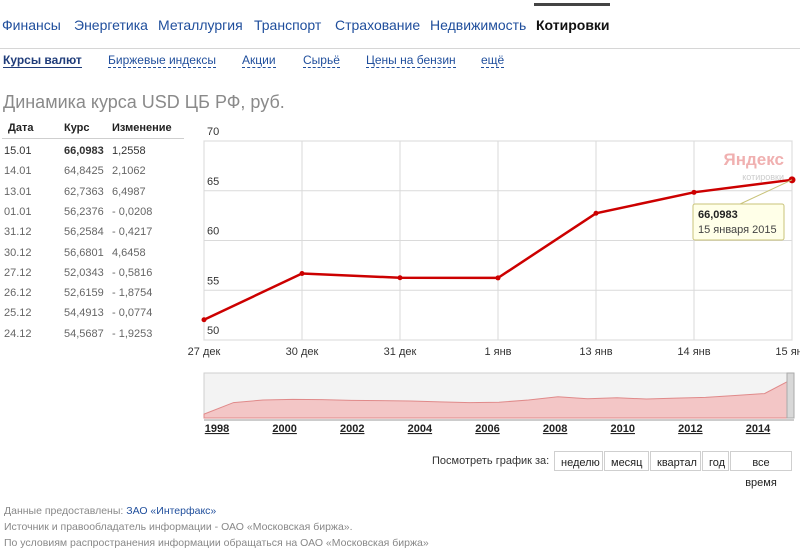 Image resolution: width=800 pixels, height=553 pixels. What do you see at coordinates (18, 191) in the screenshot?
I see `row-date: 13.01` at bounding box center [18, 191].